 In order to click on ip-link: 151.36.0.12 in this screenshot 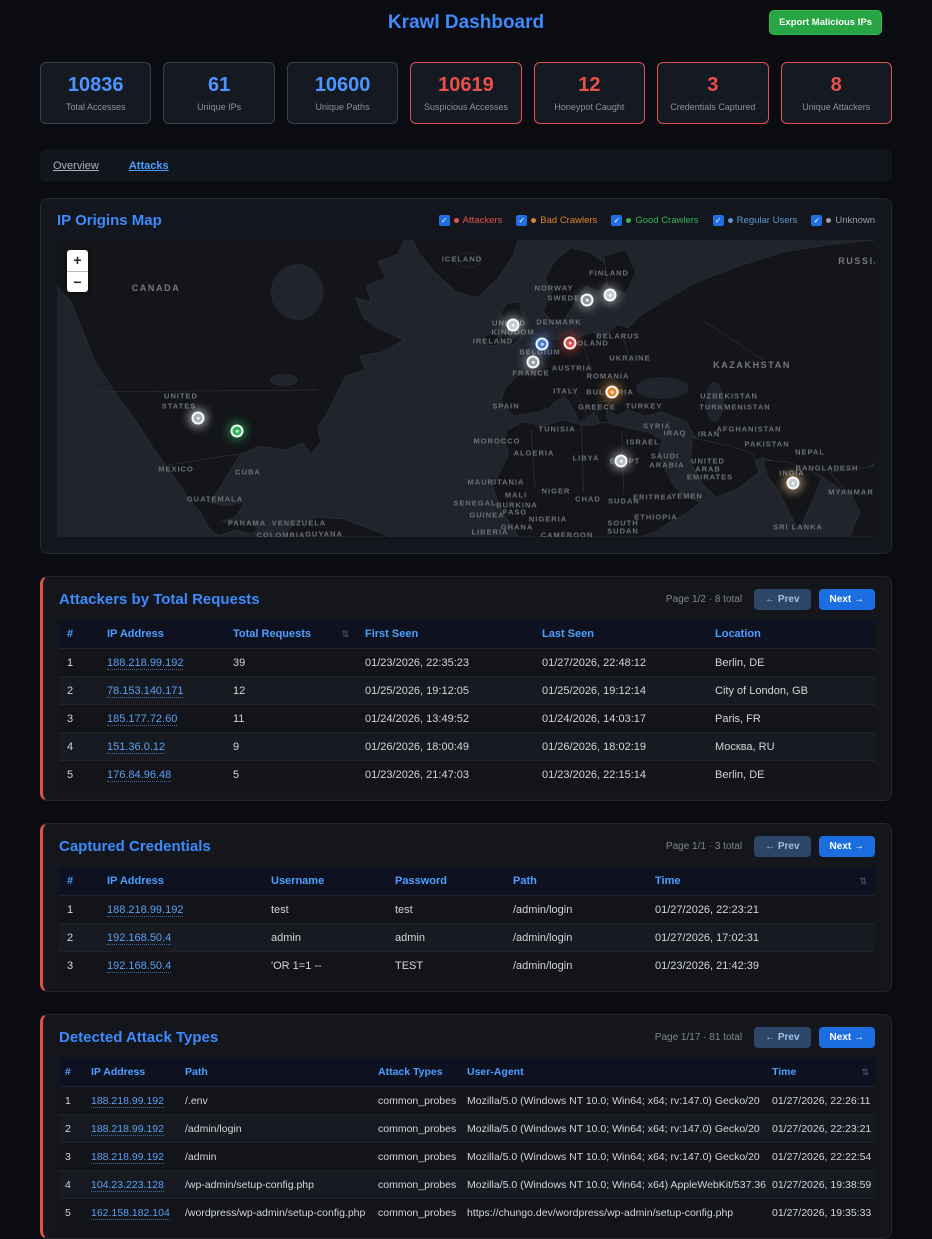, I will do `click(136, 747)`.